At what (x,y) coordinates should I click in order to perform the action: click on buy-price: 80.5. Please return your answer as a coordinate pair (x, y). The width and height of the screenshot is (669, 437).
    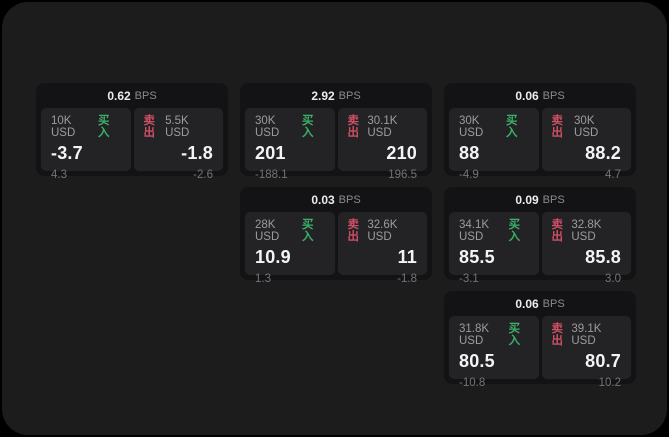
    Looking at the image, I should click on (477, 361).